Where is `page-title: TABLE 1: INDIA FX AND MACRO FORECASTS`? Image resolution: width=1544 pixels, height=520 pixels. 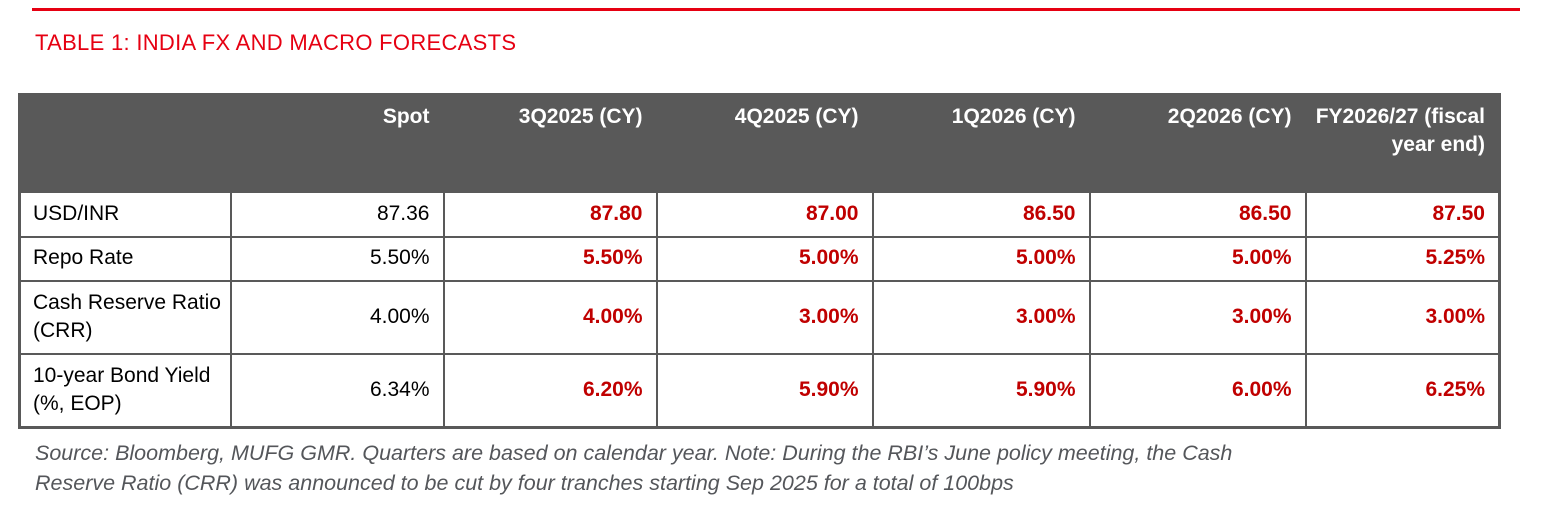
page-title: TABLE 1: INDIA FX AND MACRO FORECASTS is located at coordinates (276, 42).